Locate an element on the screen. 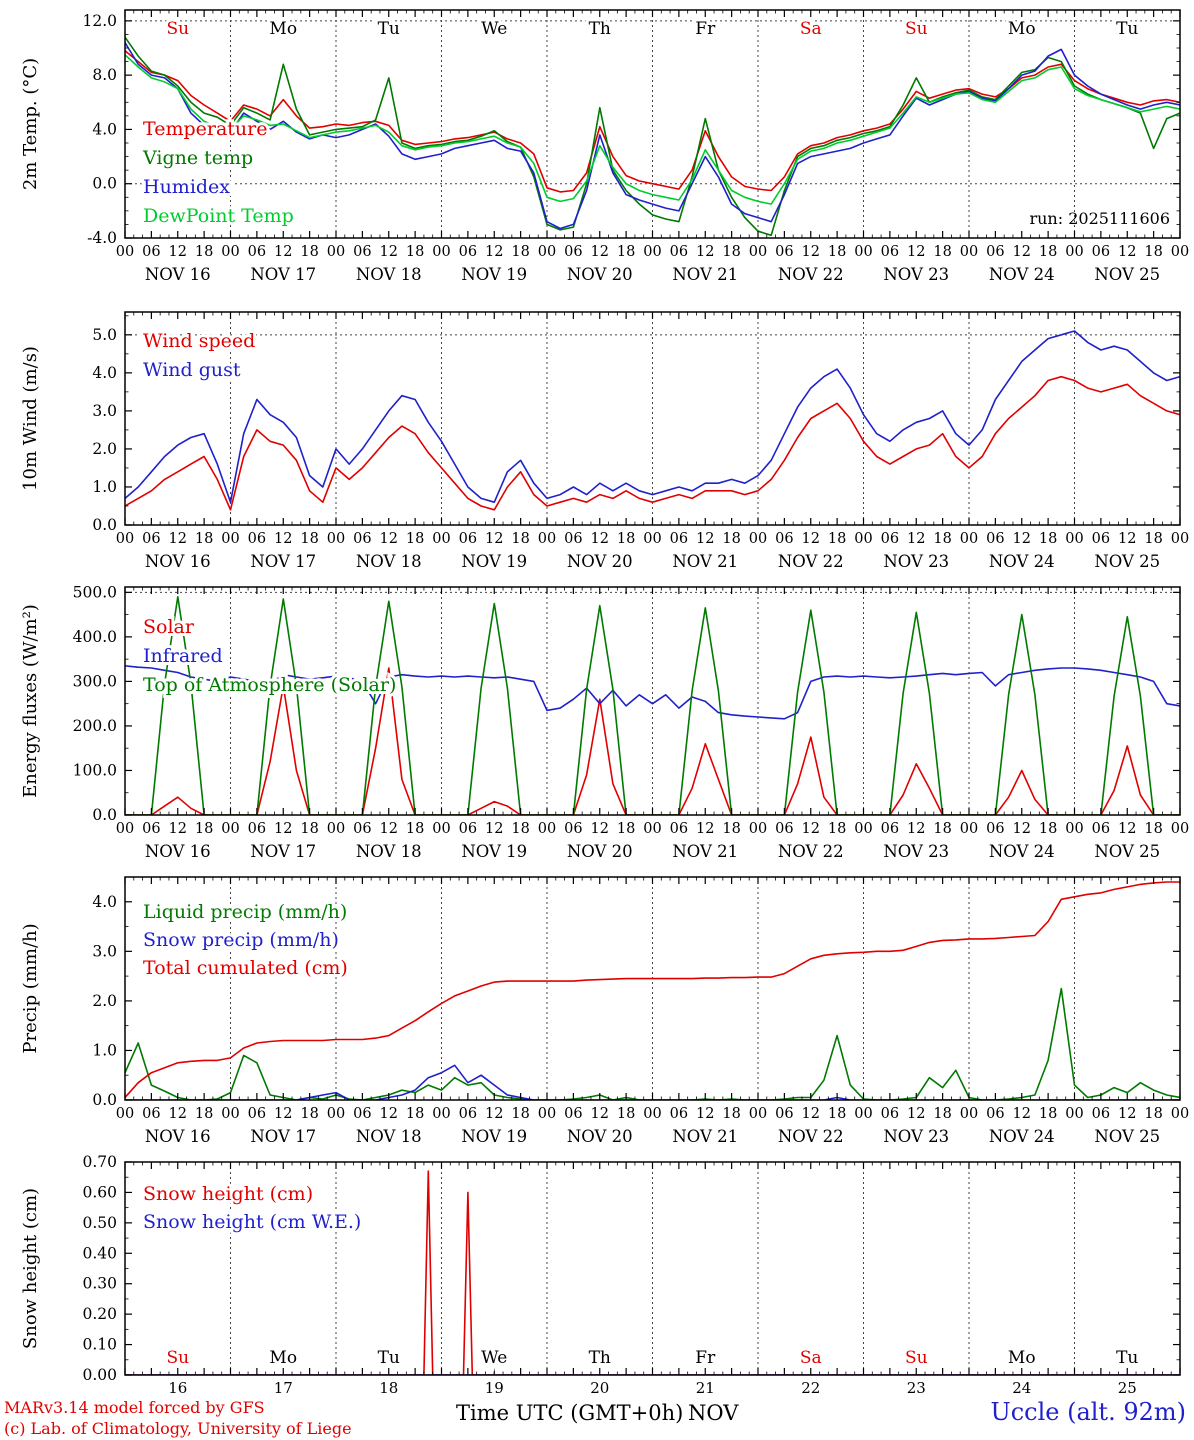 The height and width of the screenshot is (1440, 1194). svg-text: 0.0 is located at coordinates (104, 184).